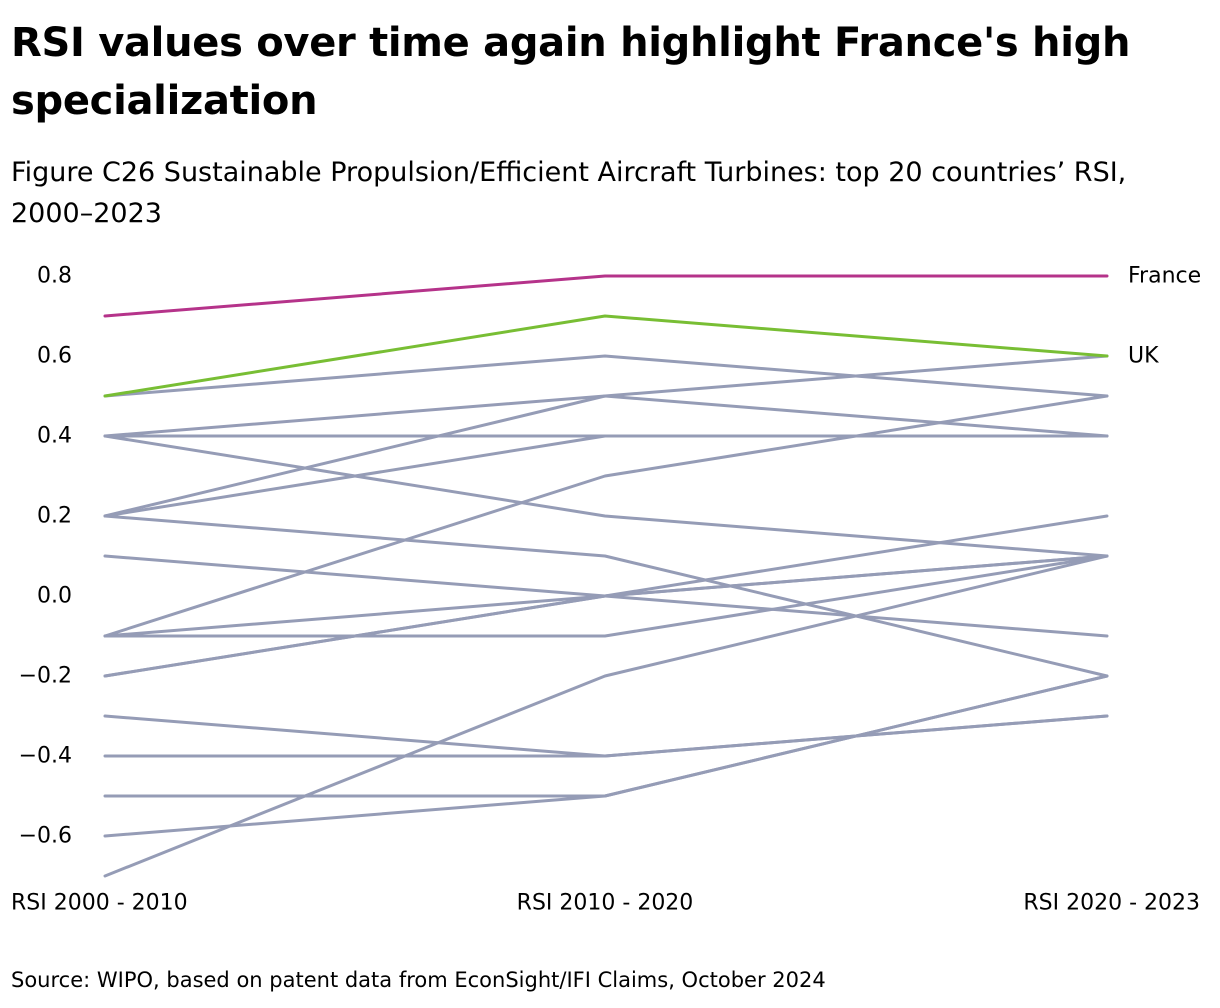 The height and width of the screenshot is (1008, 1220). Describe the element at coordinates (45, 836) in the screenshot. I see `y-tick-label: −0.6` at that location.